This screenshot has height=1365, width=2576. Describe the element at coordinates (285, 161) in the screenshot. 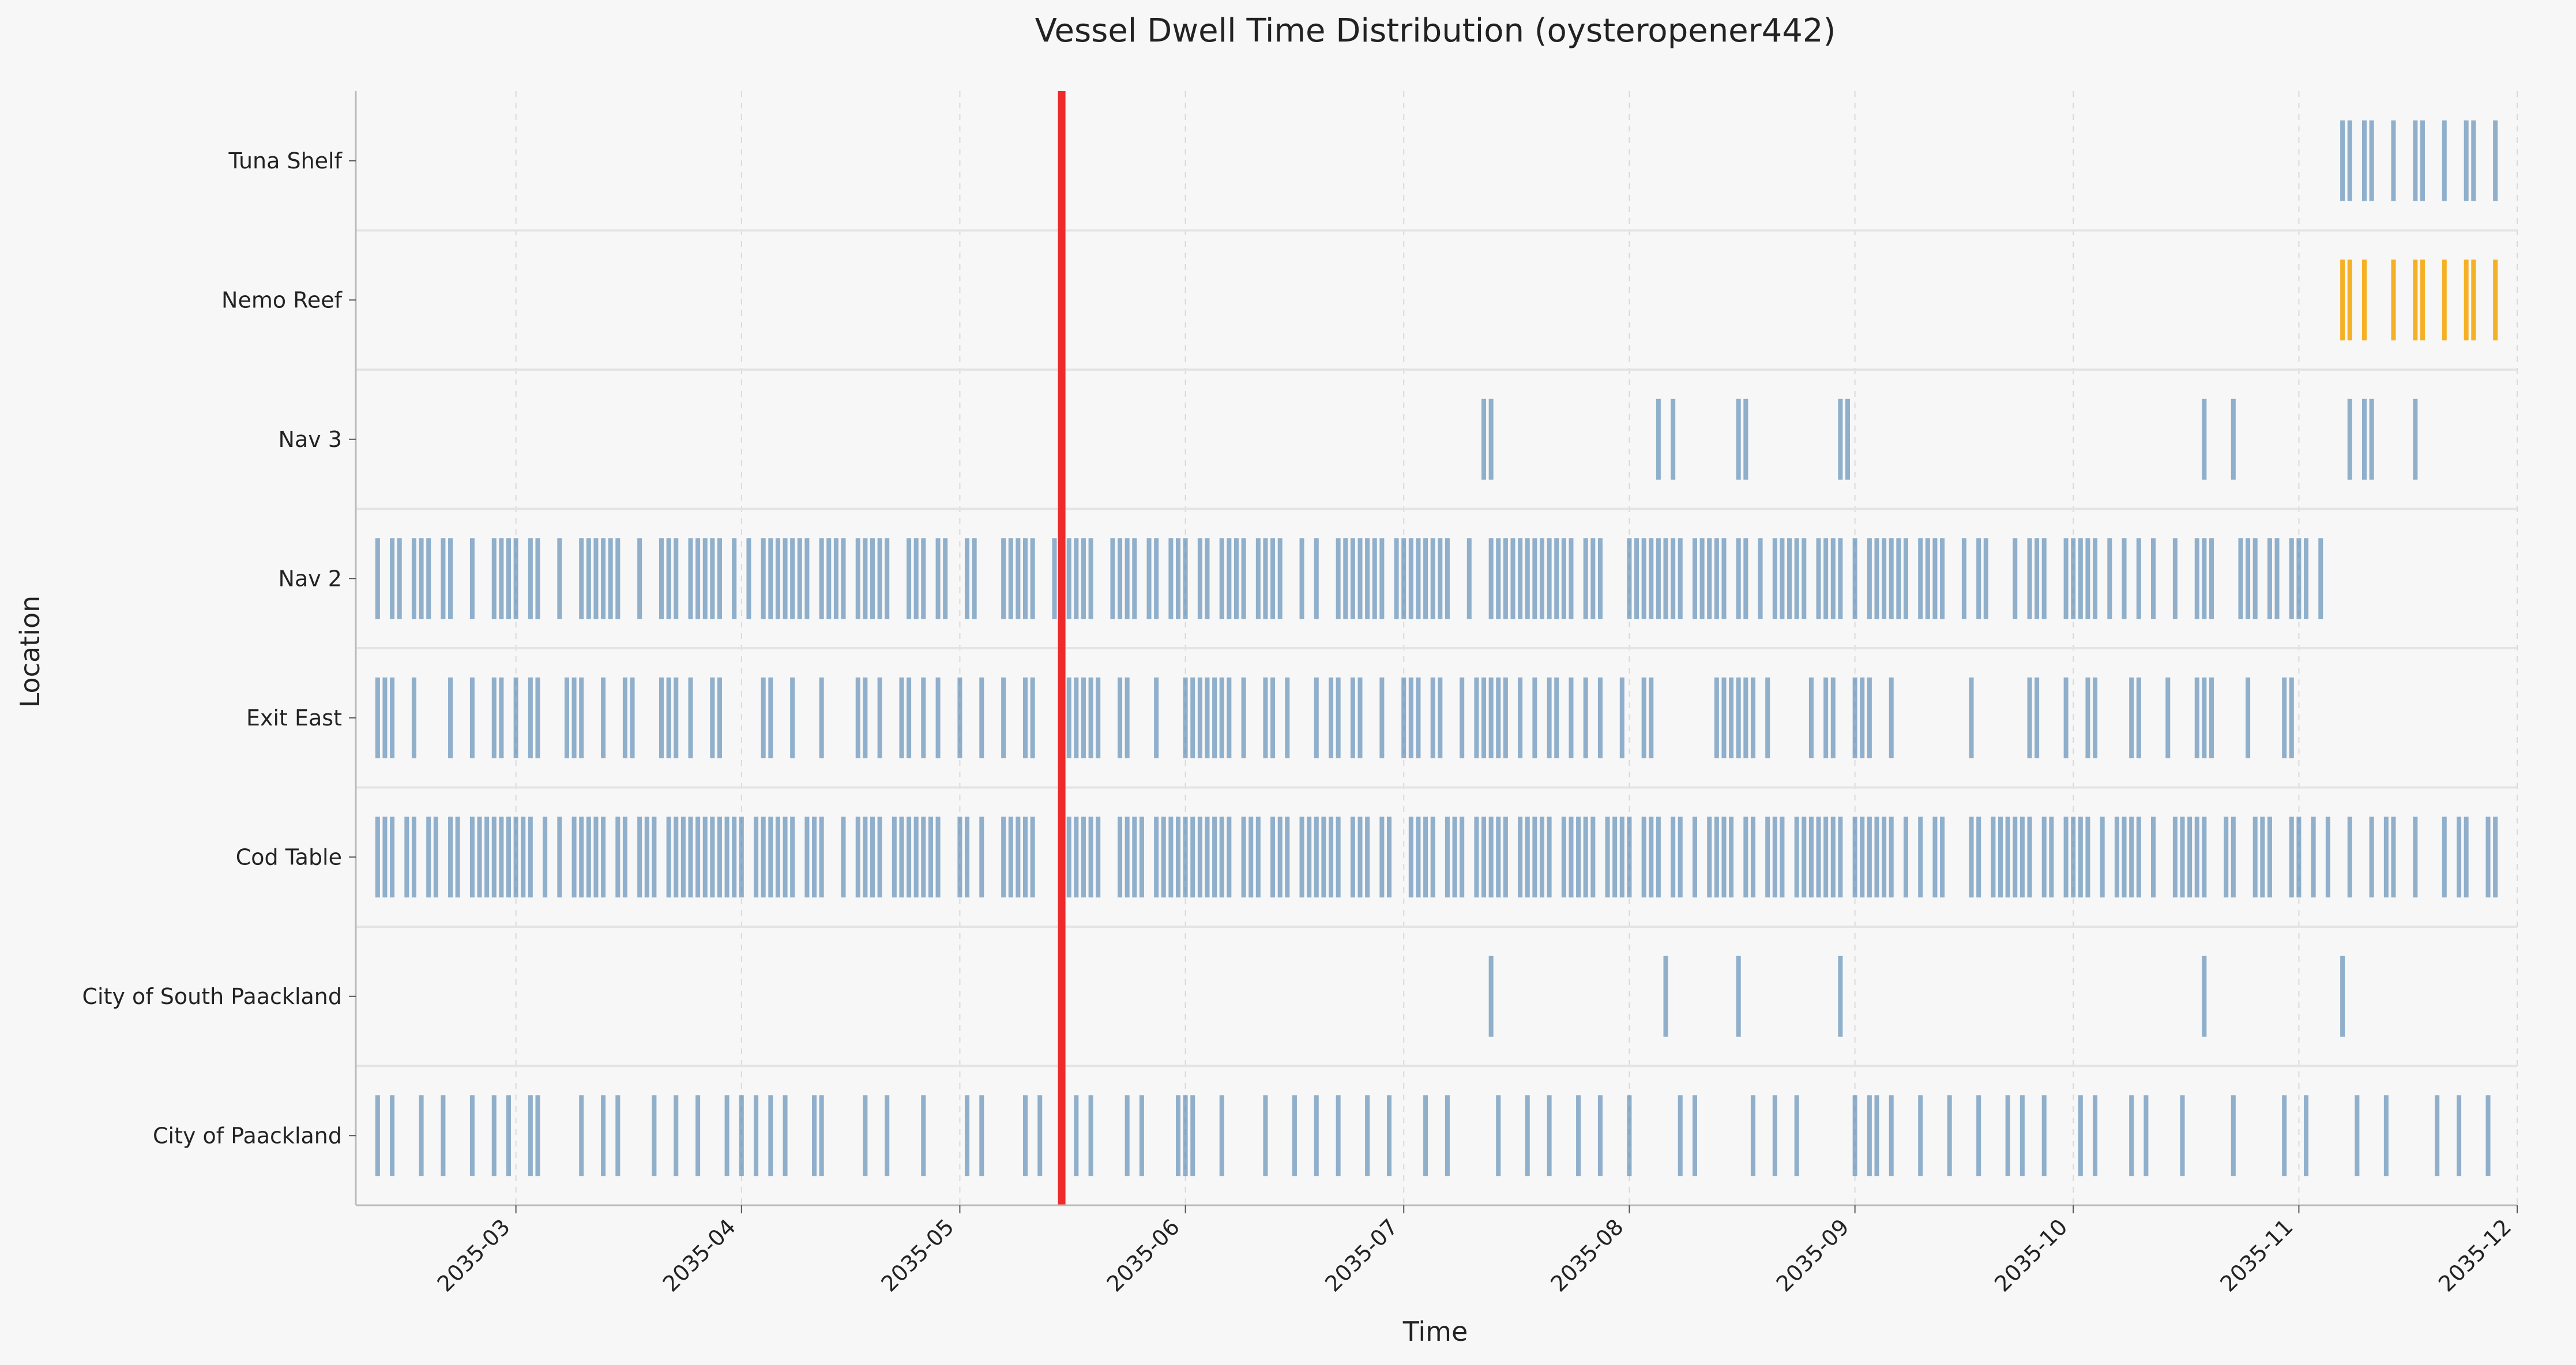

I see `y-tick-label: Tuna Shelf` at that location.